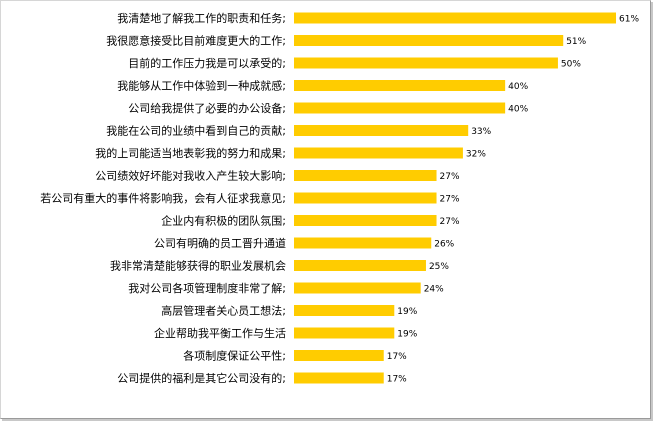  I want to click on value-label: 50%, so click(571, 65).